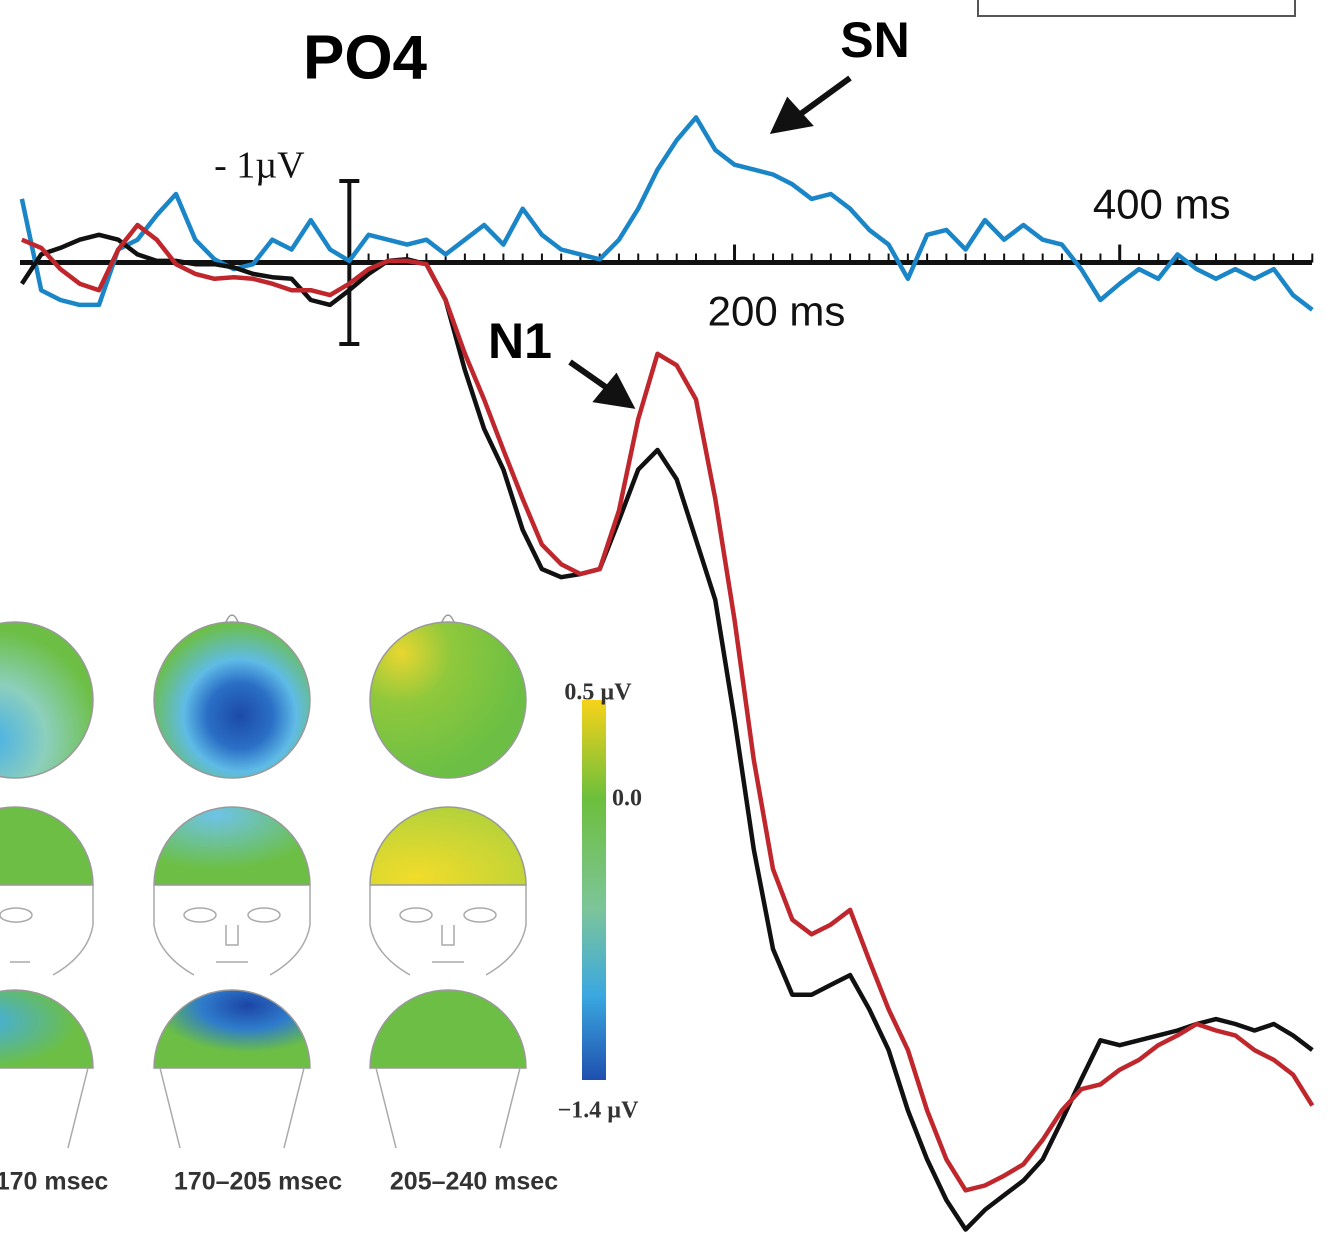  What do you see at coordinates (520, 341) in the screenshot?
I see `annotation: N1` at bounding box center [520, 341].